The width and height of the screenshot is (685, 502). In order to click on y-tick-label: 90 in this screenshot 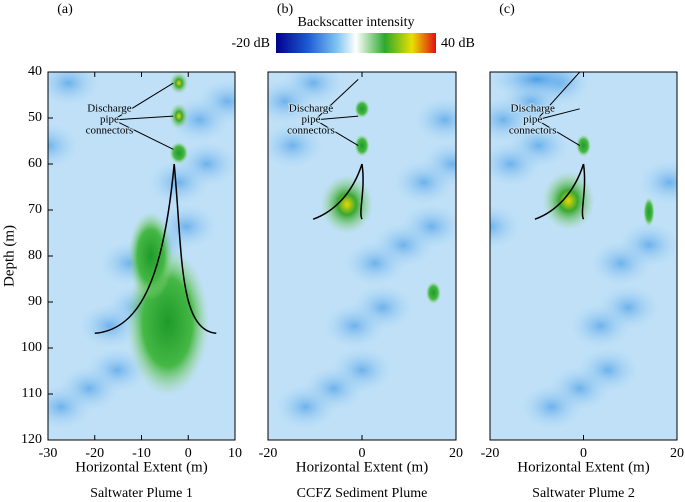, I will do `click(35, 301)`.